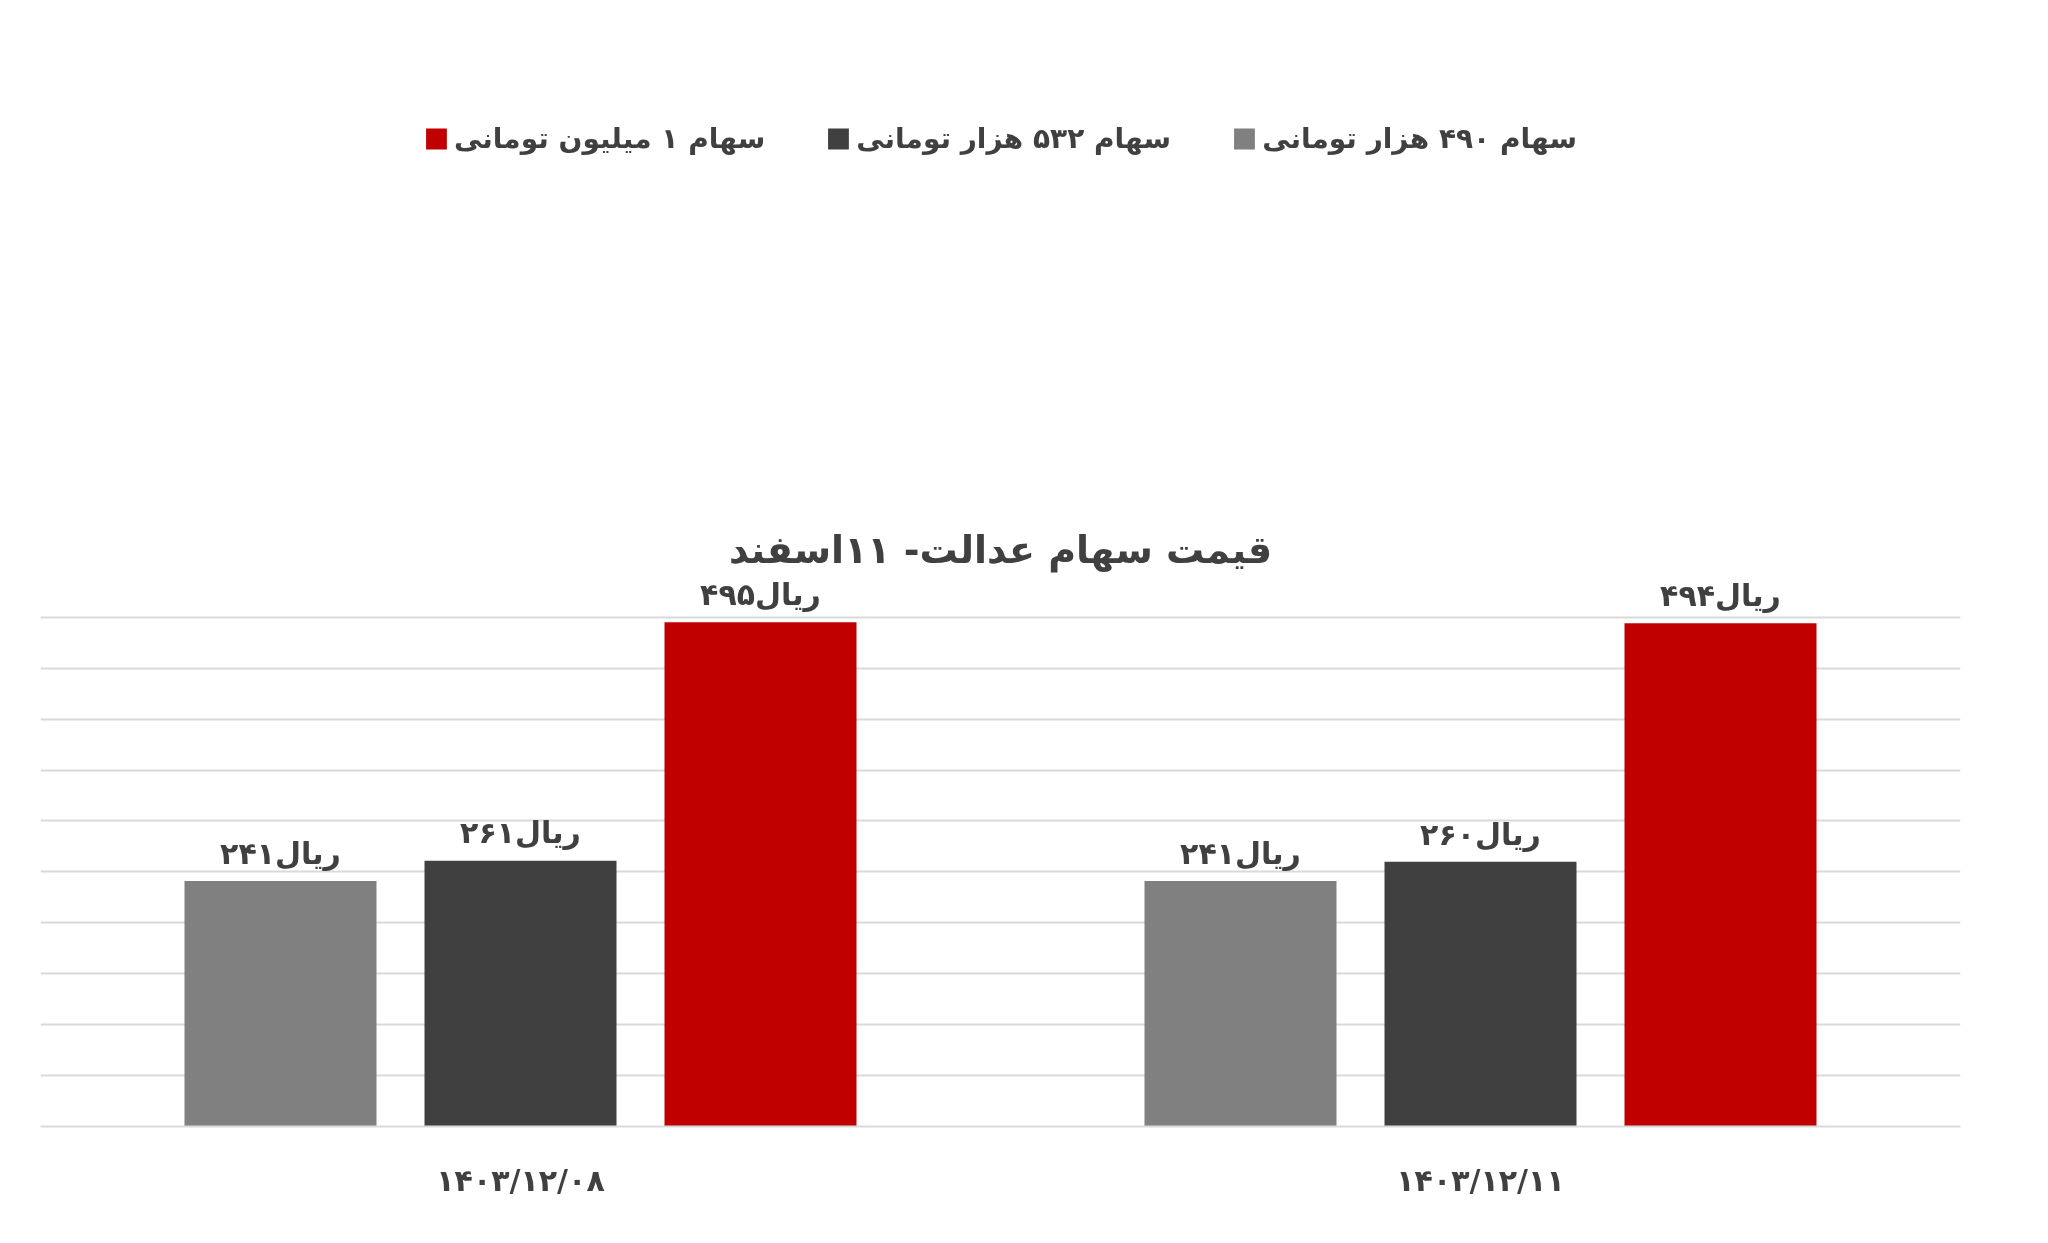  Describe the element at coordinates (609, 138) in the screenshot. I see `legend-label: سهام ۱ میلیون تومانی` at that location.